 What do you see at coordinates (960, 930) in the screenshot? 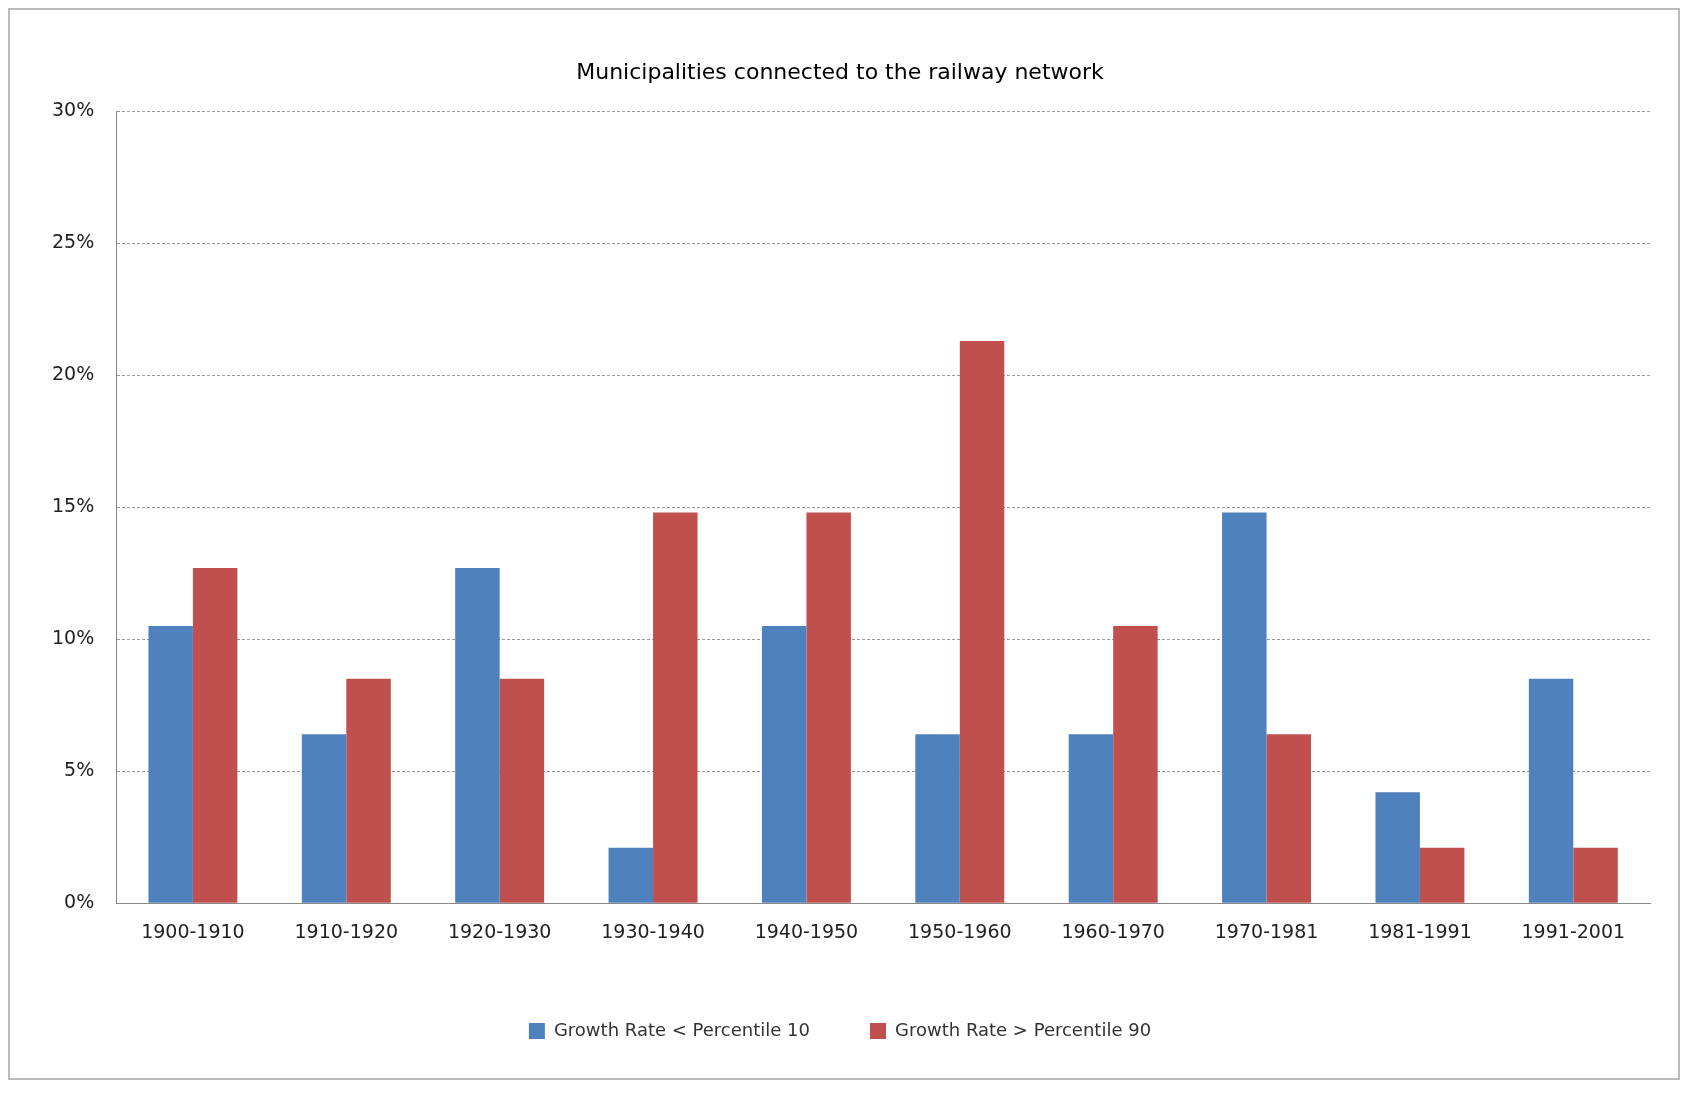
I see `x-tick-label: 1950-1960` at bounding box center [960, 930].